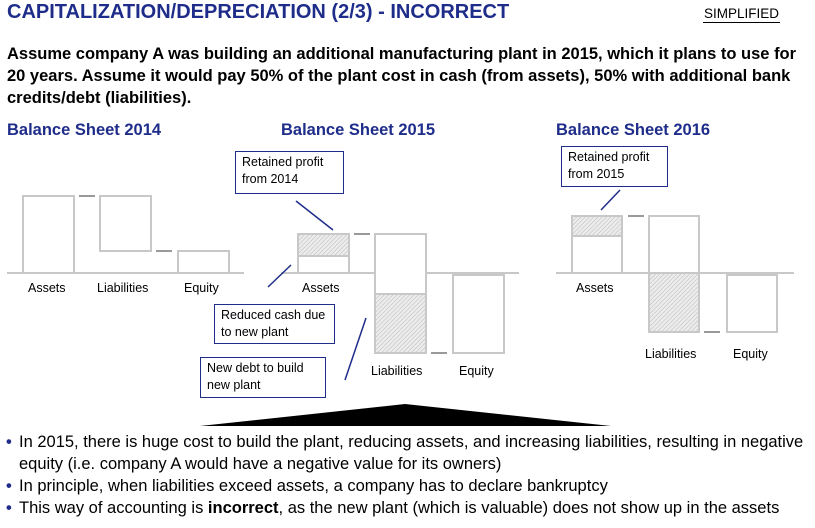  Describe the element at coordinates (610, 200) in the screenshot. I see `pointer-retained-2015` at that location.